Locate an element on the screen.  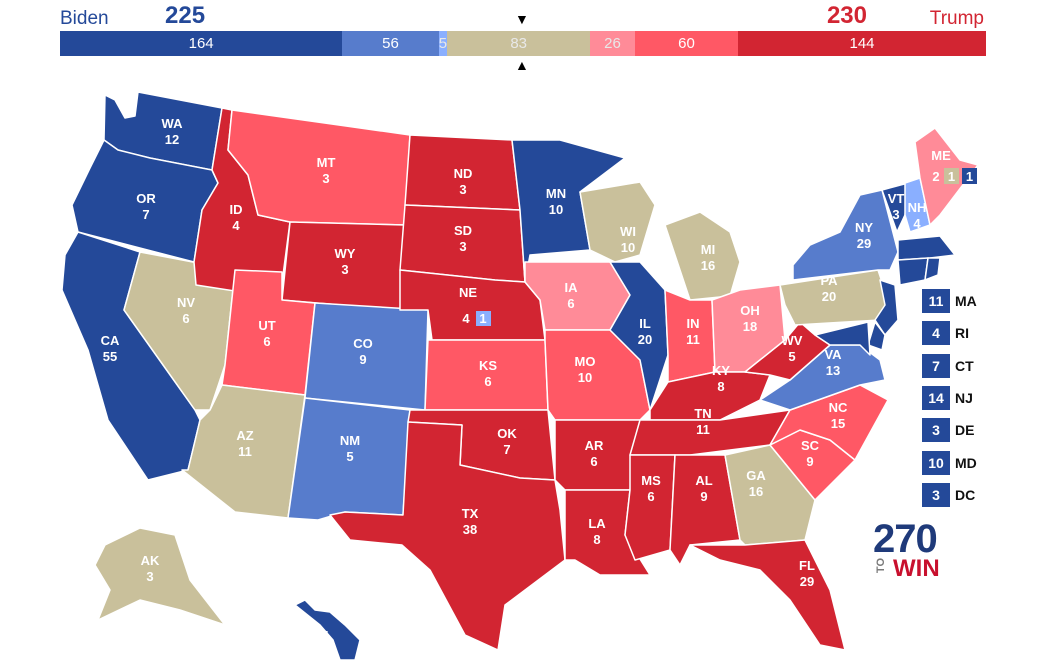
state-label-ar: AR is located at coordinates (594, 445).